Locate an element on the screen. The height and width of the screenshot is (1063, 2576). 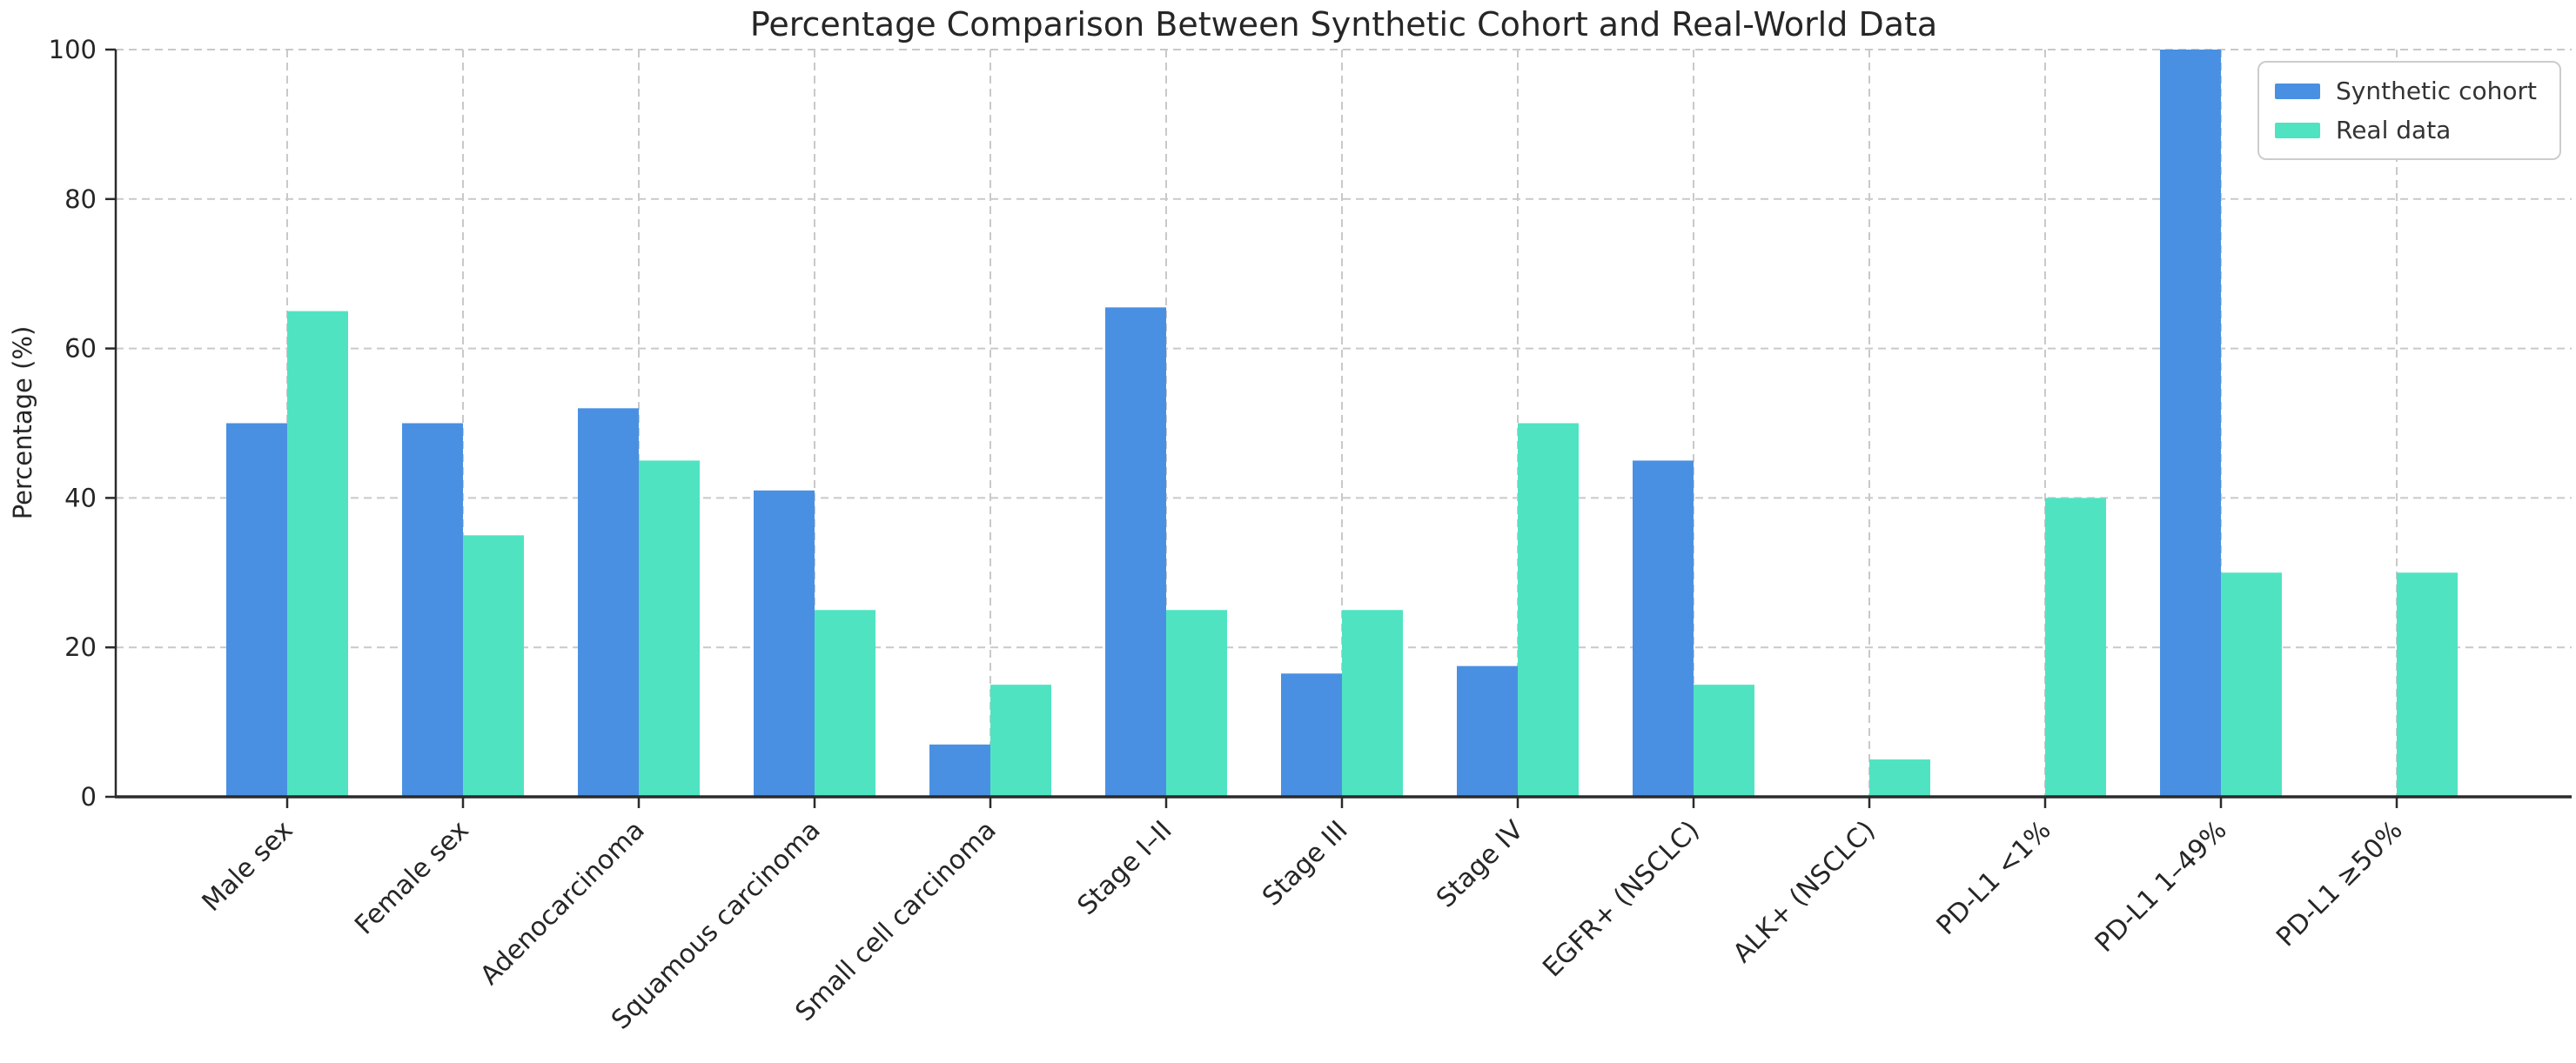
legend-entry-real: Real data is located at coordinates (2406, 130).